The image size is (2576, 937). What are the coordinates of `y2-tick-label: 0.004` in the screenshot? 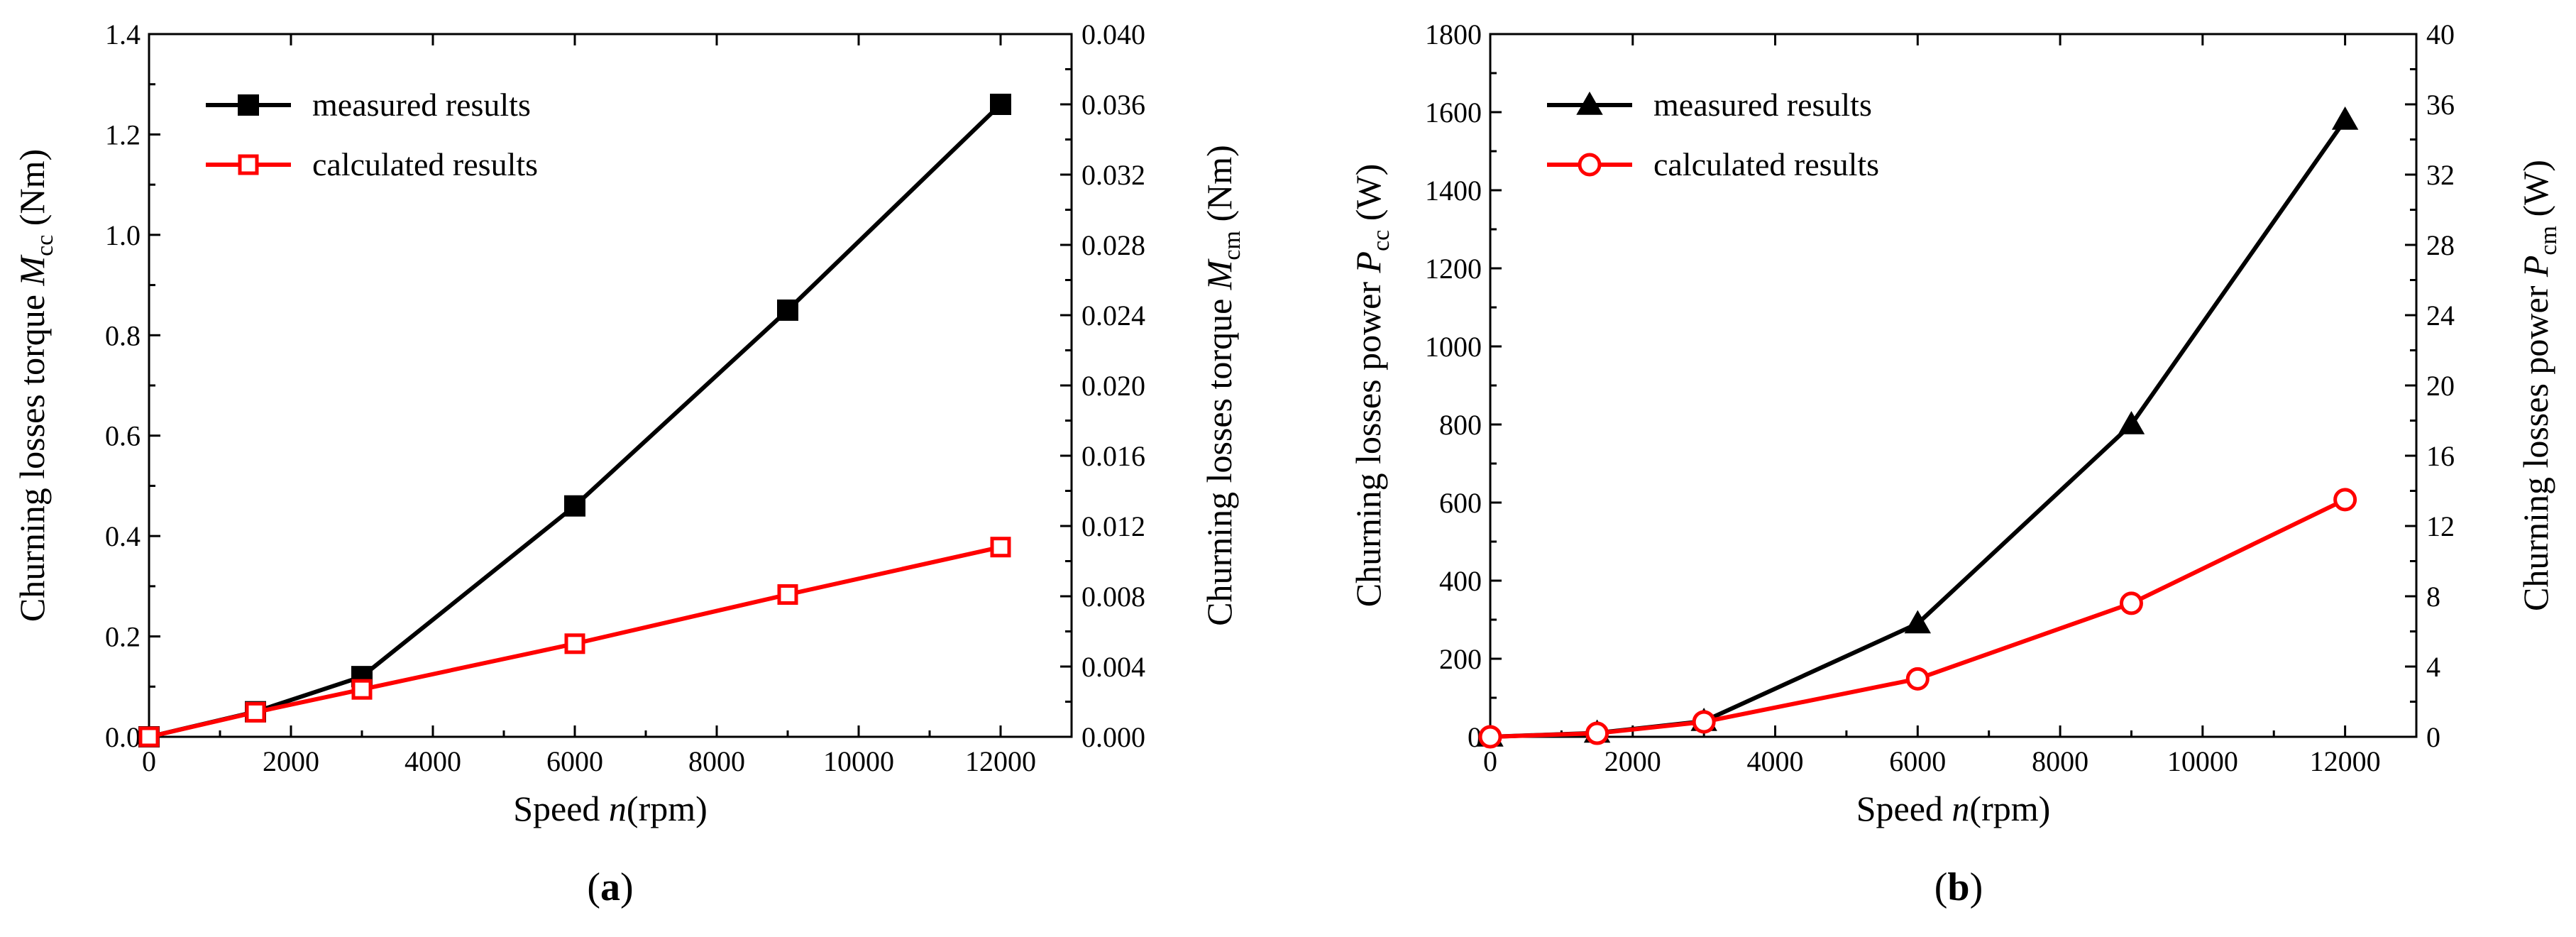 It's located at (1113, 667).